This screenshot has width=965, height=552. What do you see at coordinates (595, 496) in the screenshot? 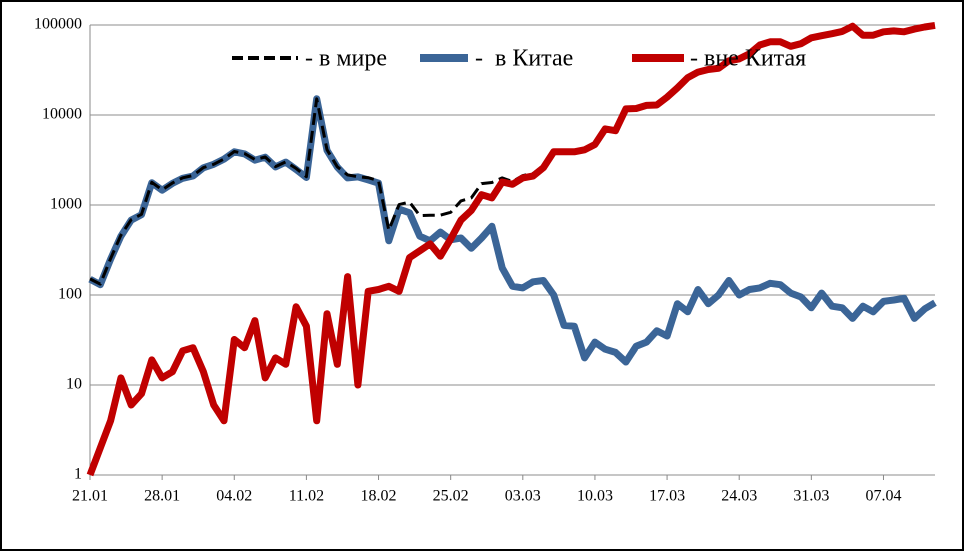
I see `x-tick-label: 10.03` at bounding box center [595, 496].